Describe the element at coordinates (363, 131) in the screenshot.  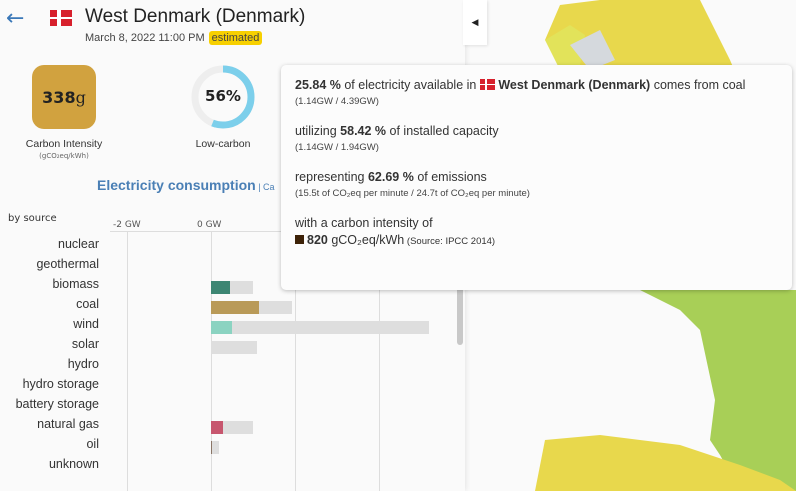
I see `capacity-pct: 58.42 %` at that location.